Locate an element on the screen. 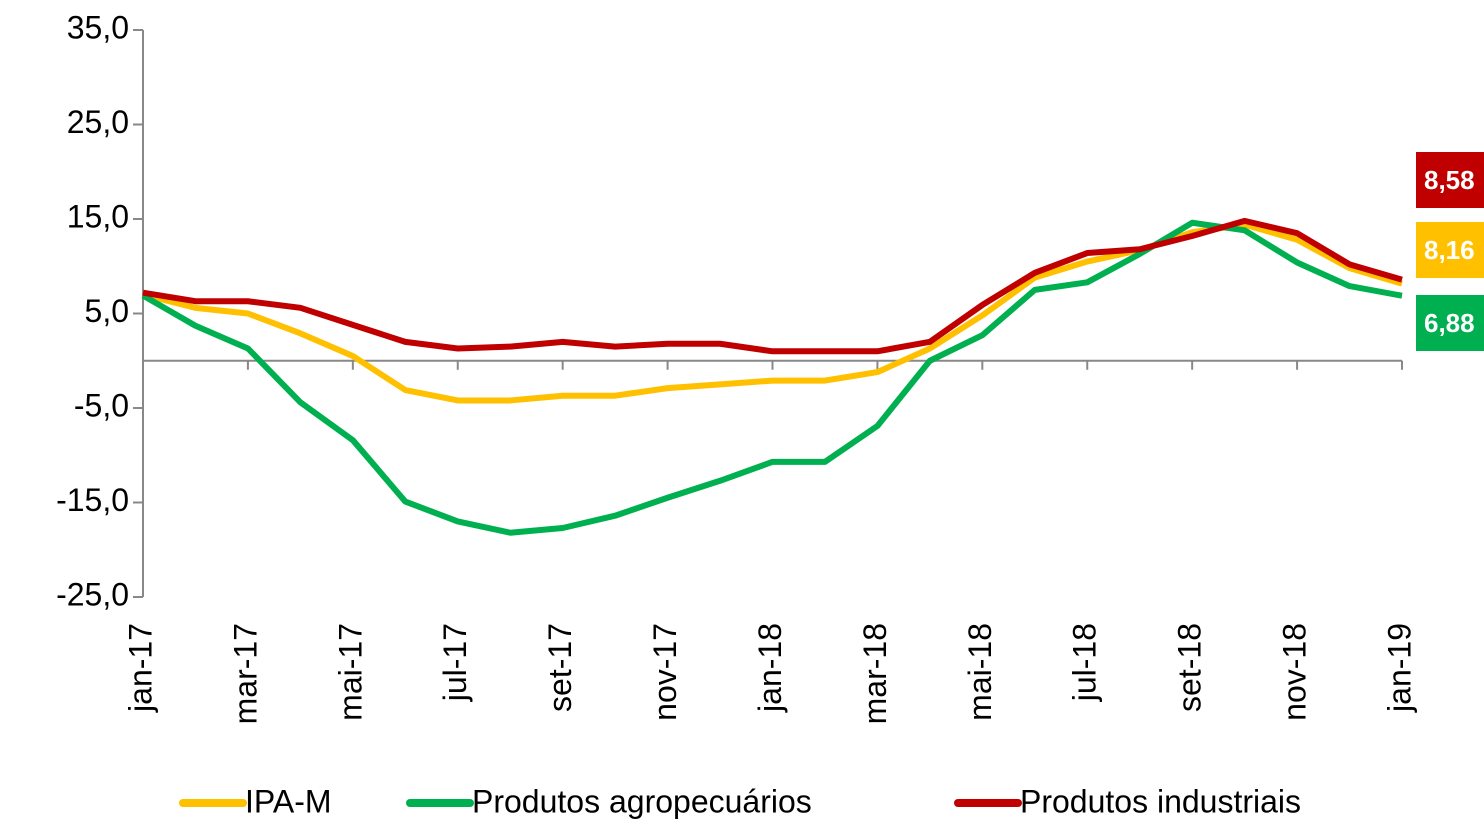 The height and width of the screenshot is (829, 1484). y-tick-label: 15,0 is located at coordinates (98, 216).